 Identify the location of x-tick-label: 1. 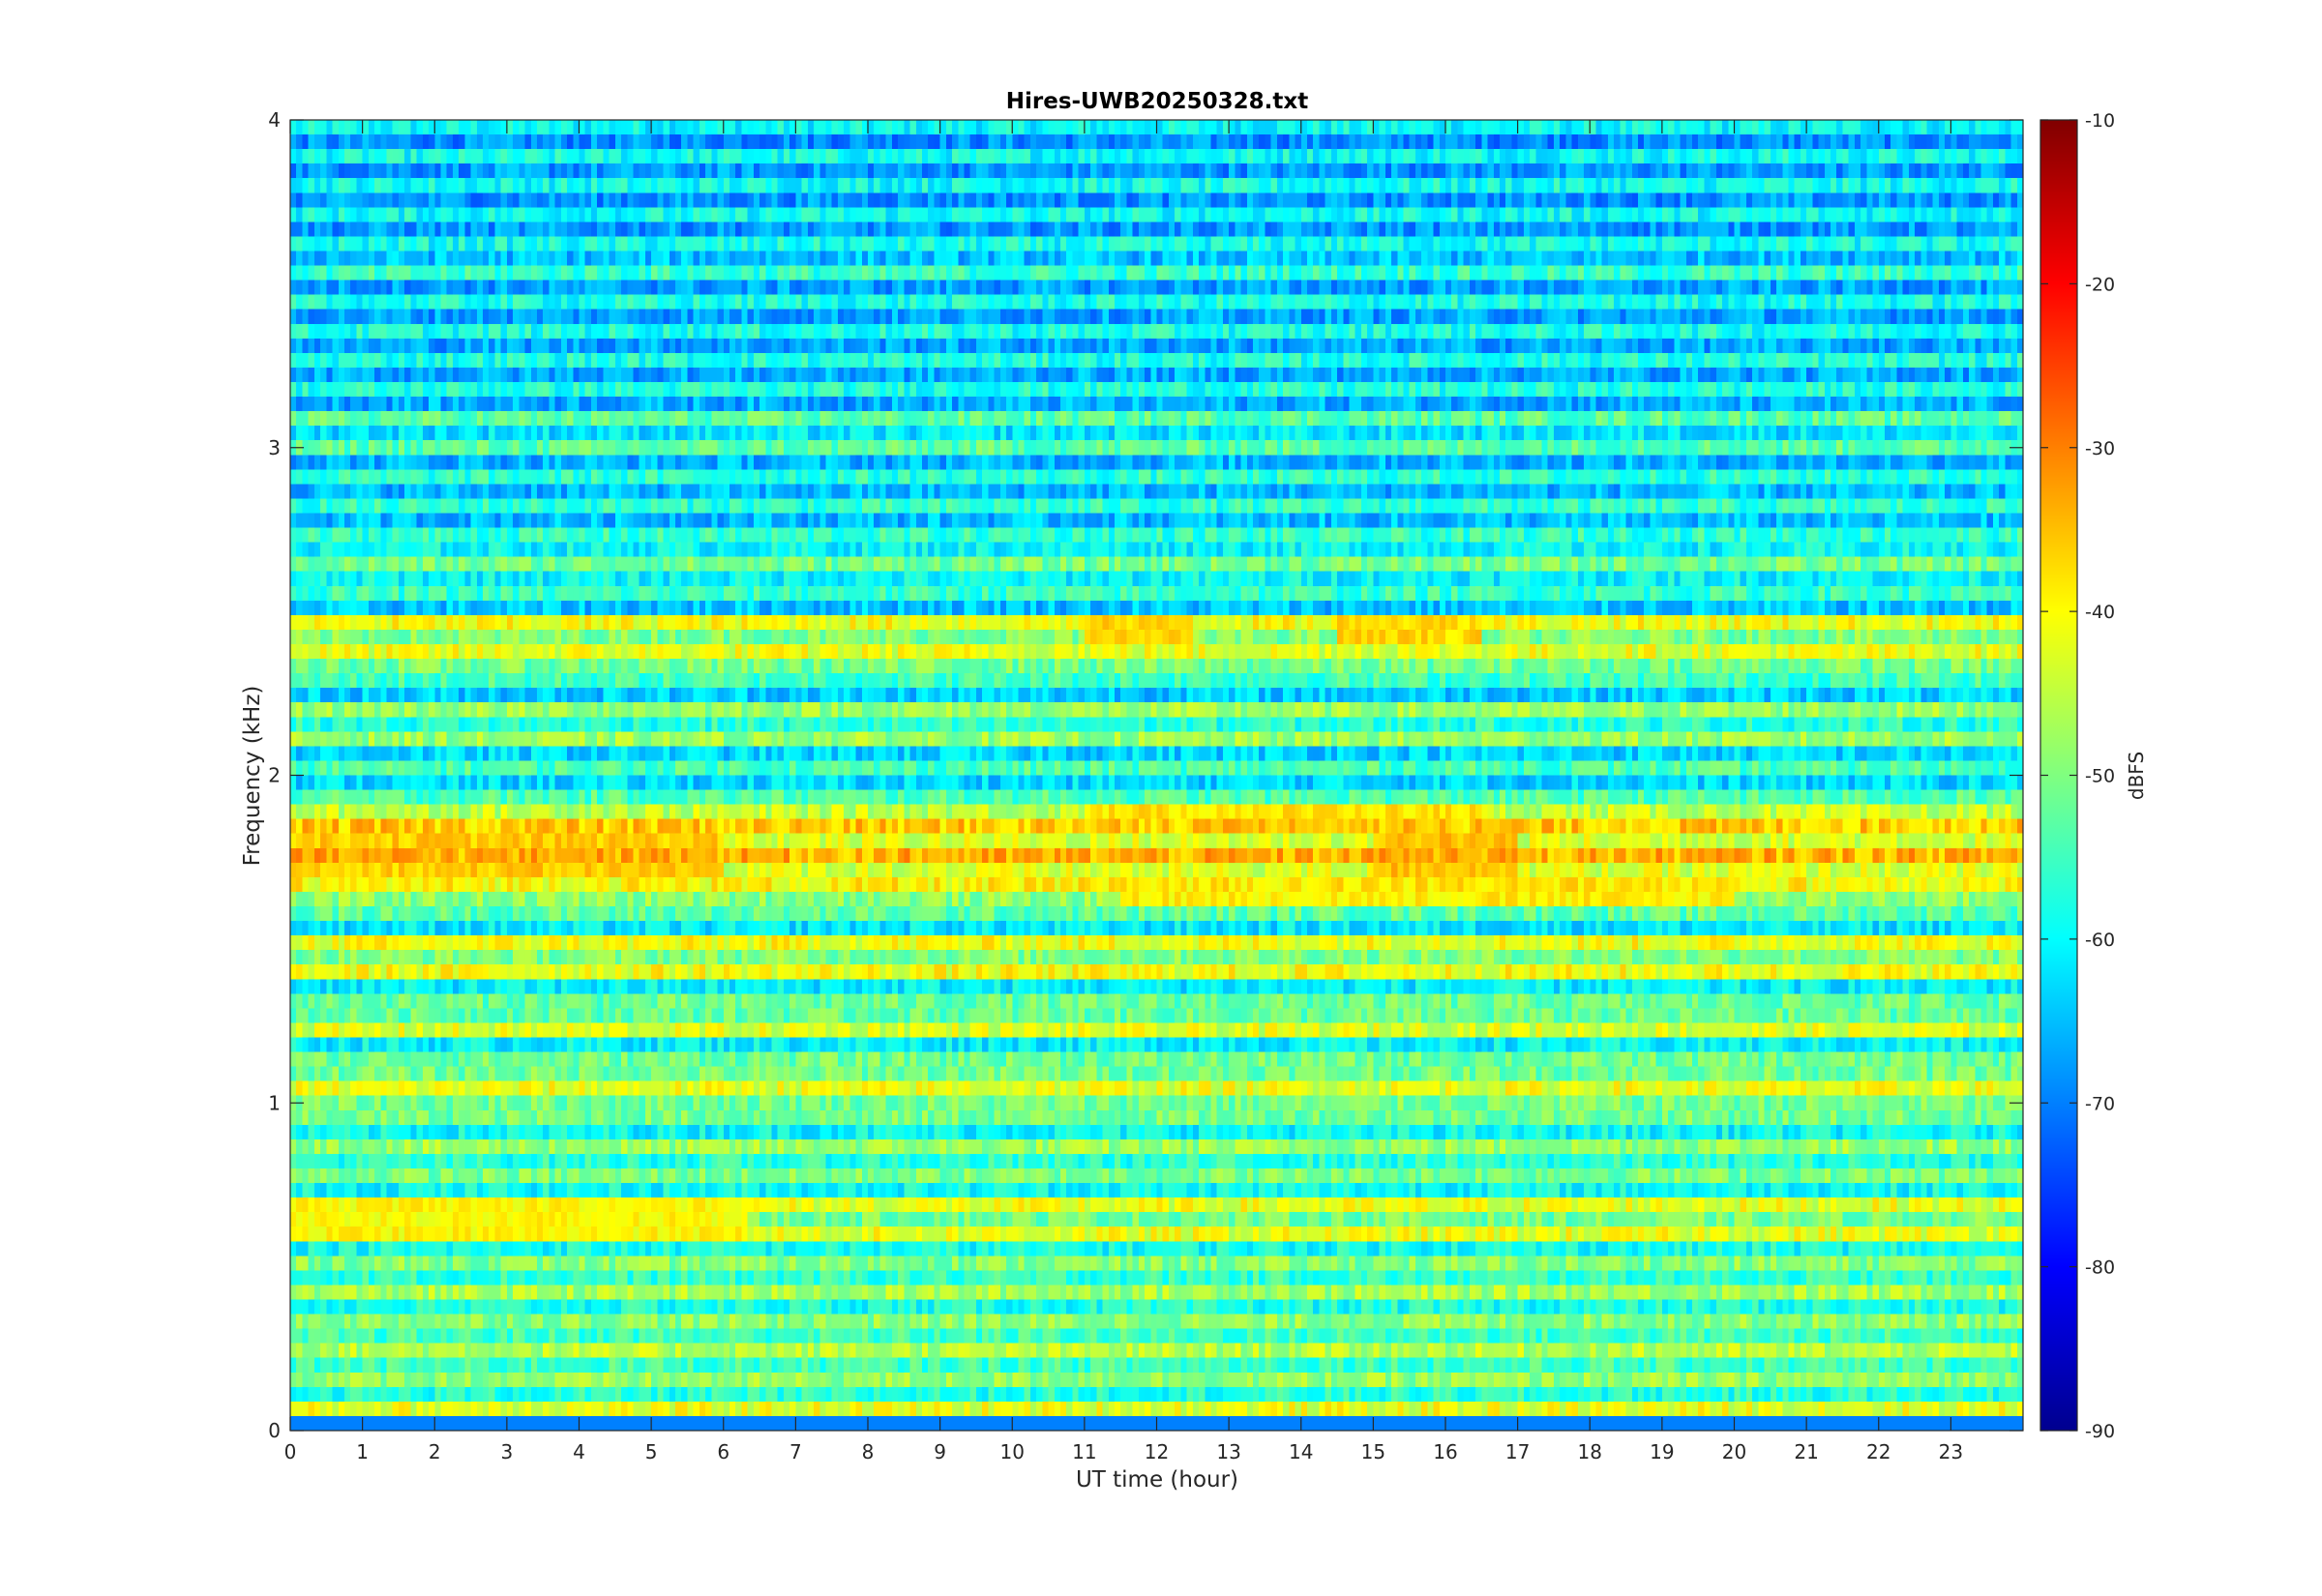
(362, 1451).